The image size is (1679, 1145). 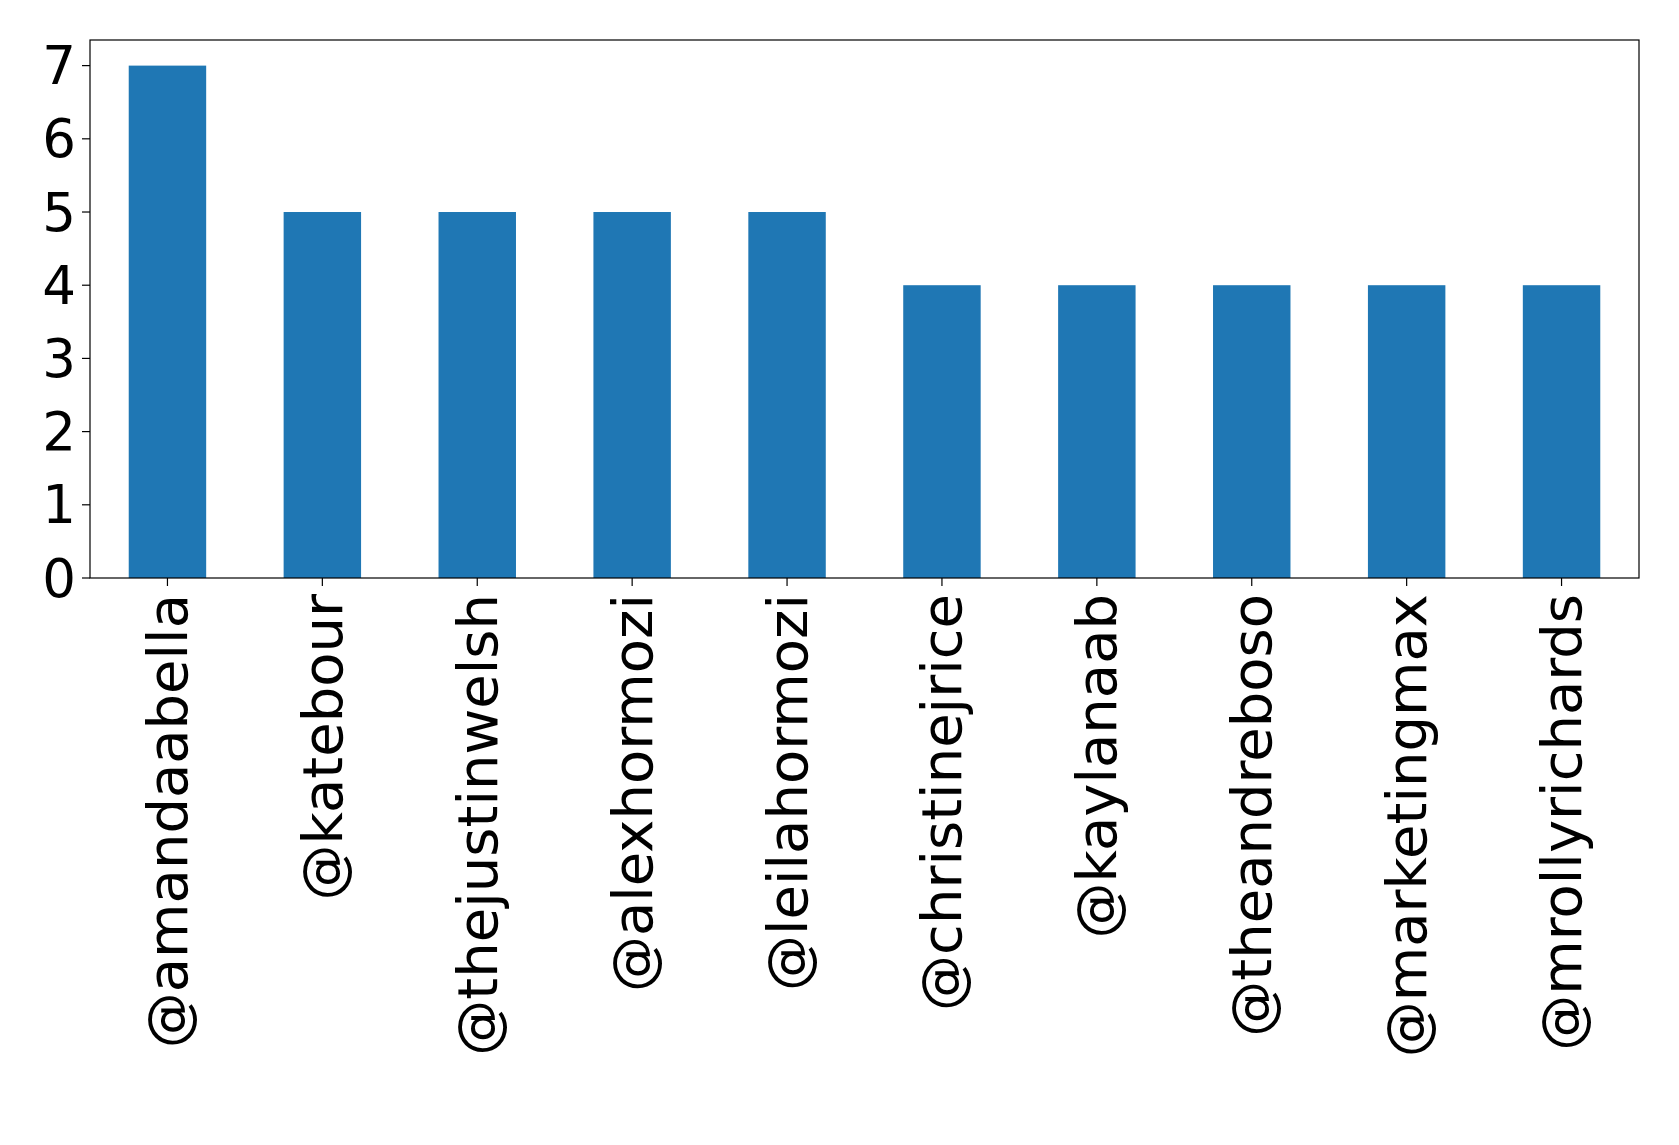 What do you see at coordinates (1097, 766) in the screenshot?
I see `x-tick-label: @kaylanaab` at bounding box center [1097, 766].